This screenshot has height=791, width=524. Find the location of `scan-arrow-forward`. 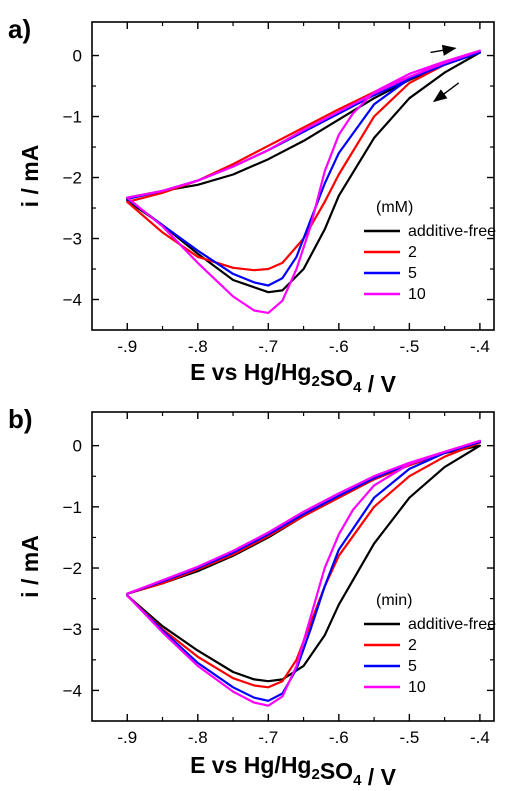

scan-arrow-forward is located at coordinates (443, 50).